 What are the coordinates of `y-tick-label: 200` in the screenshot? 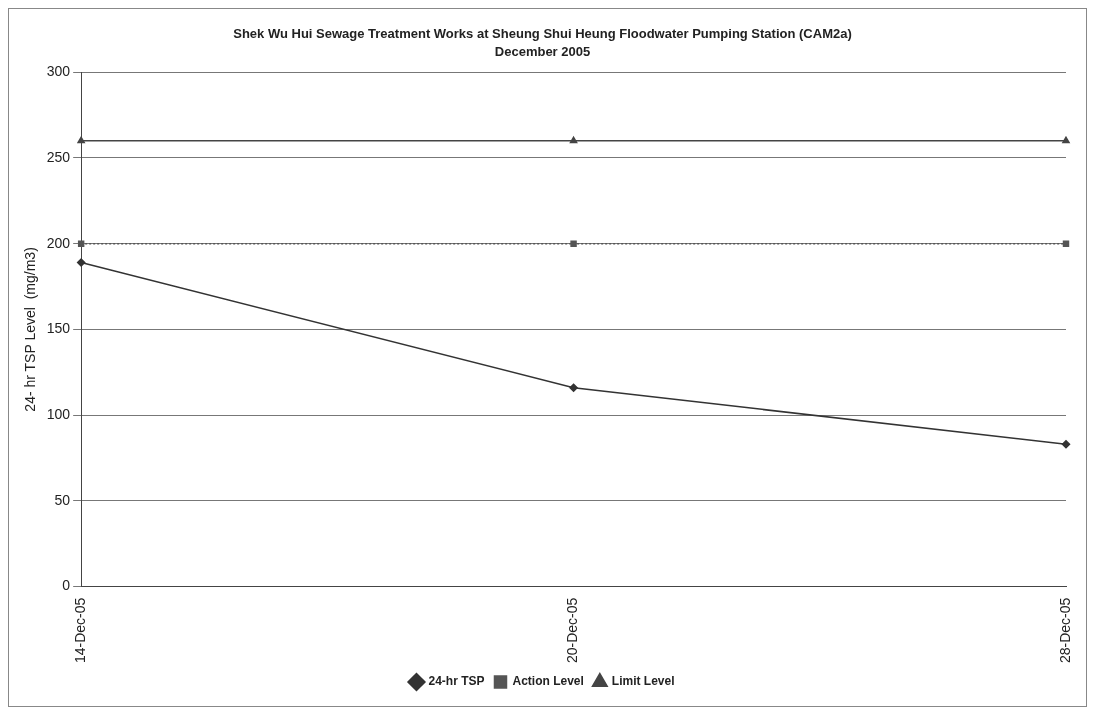 It's located at (58, 242).